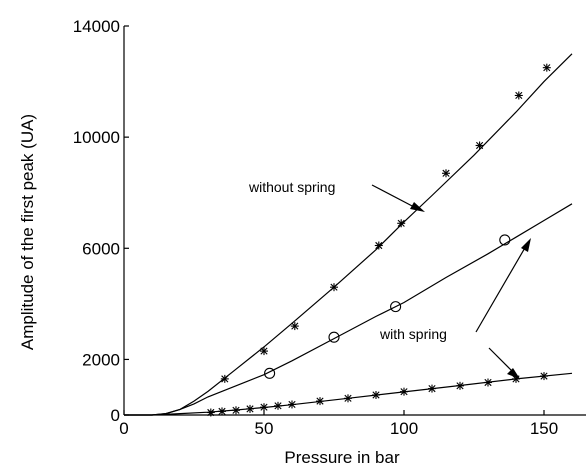  I want to click on annotation-arrow-with-spring-upper, so click(501, 289).